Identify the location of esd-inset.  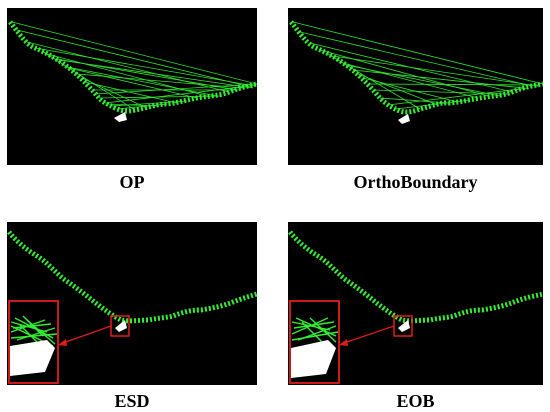
(33, 342).